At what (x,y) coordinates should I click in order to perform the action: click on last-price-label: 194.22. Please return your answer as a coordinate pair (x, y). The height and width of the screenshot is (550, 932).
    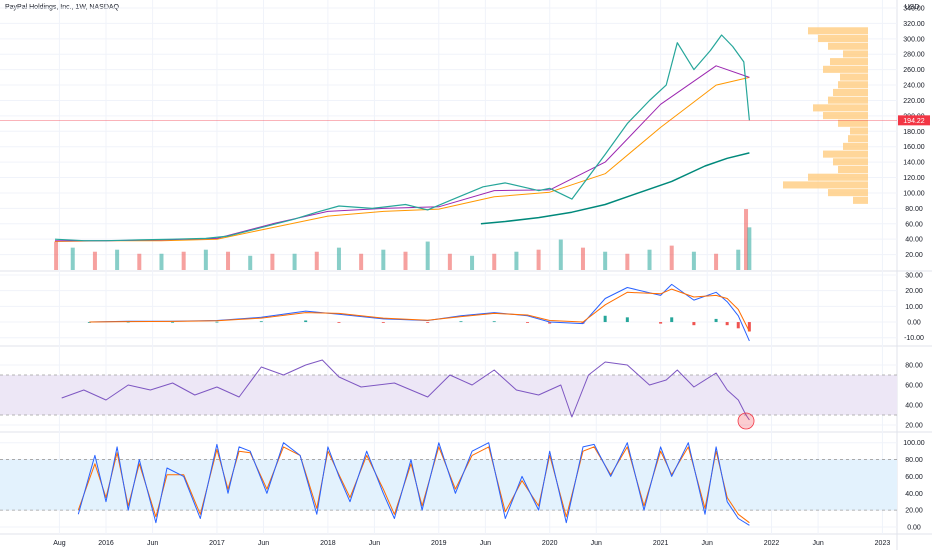
    Looking at the image, I should click on (914, 121).